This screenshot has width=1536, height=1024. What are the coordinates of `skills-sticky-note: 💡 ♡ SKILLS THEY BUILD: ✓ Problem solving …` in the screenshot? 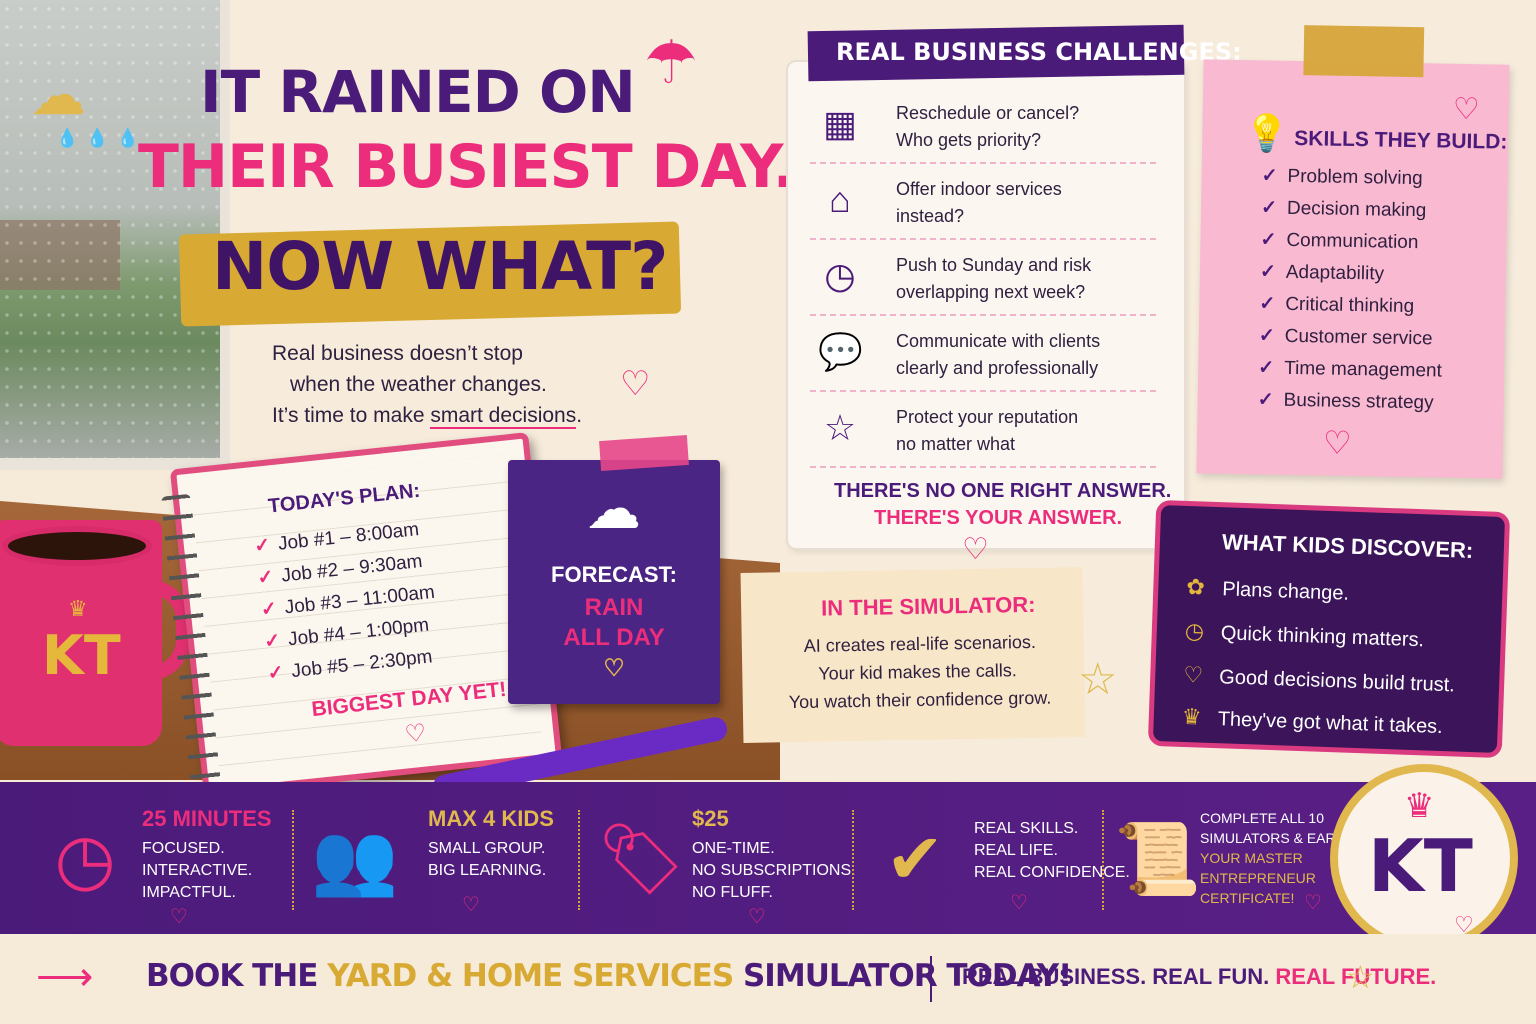 It's located at (1353, 252).